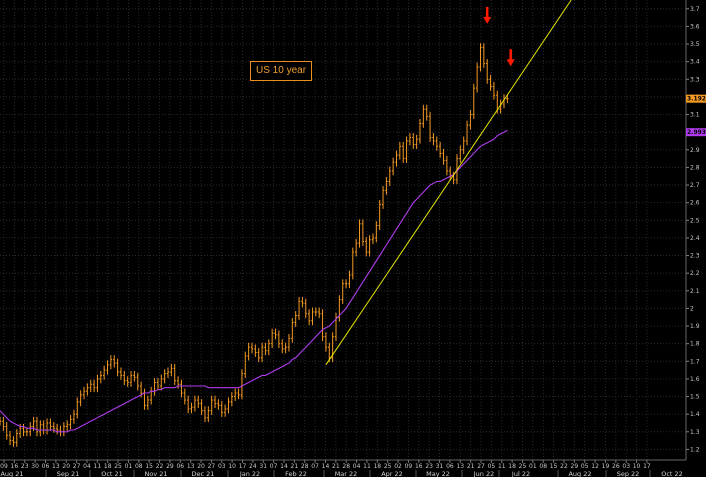 This screenshot has height=477, width=706. I want to click on x-month-label: Oct 22, so click(672, 473).